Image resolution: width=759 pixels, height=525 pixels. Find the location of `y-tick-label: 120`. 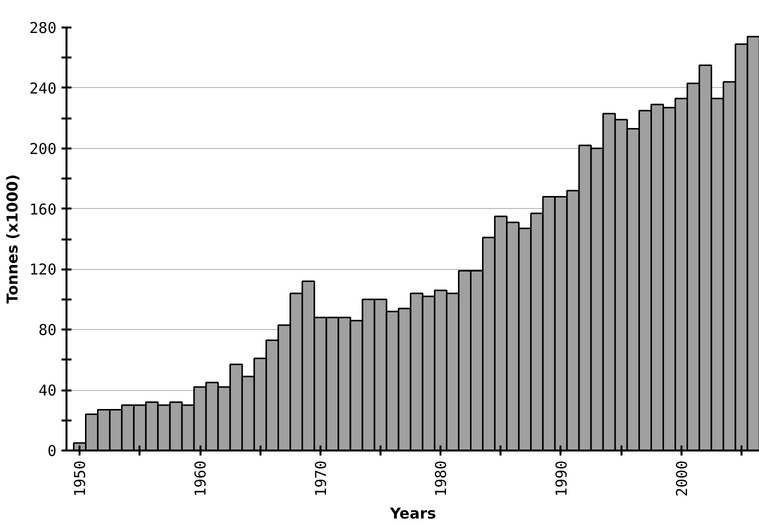

y-tick-label: 120 is located at coordinates (42, 269).